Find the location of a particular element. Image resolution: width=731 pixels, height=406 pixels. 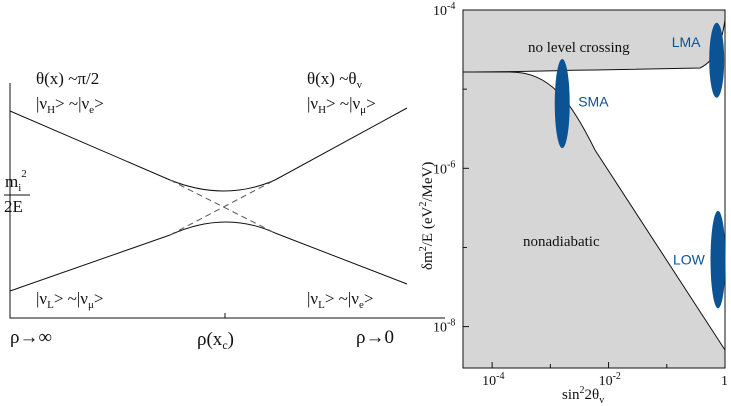

annotation-top-right-1: θ(x) ~θv is located at coordinates (335, 80).